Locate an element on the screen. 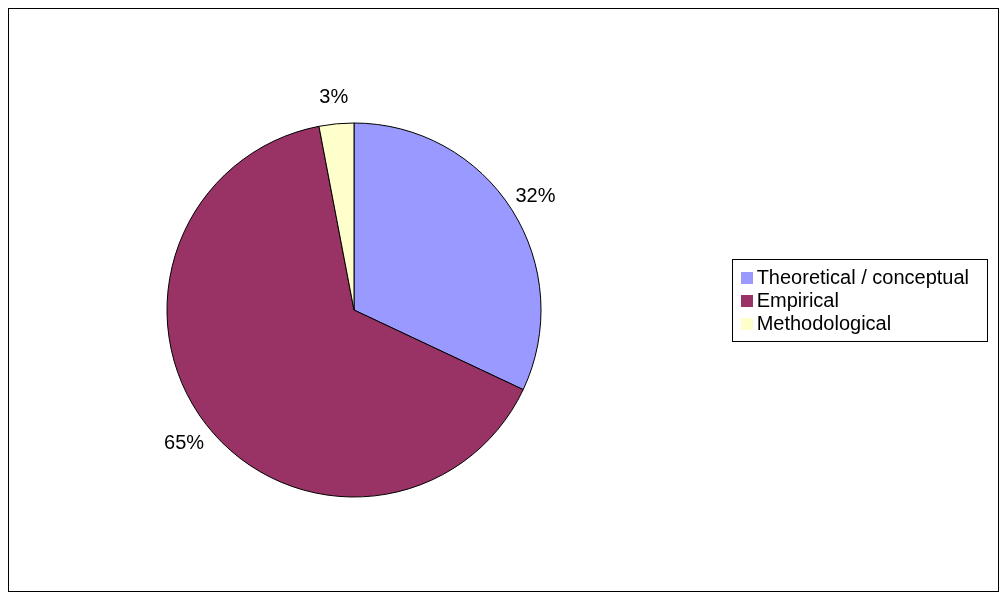 The width and height of the screenshot is (1007, 600). legend-label: Methodological is located at coordinates (824, 322).